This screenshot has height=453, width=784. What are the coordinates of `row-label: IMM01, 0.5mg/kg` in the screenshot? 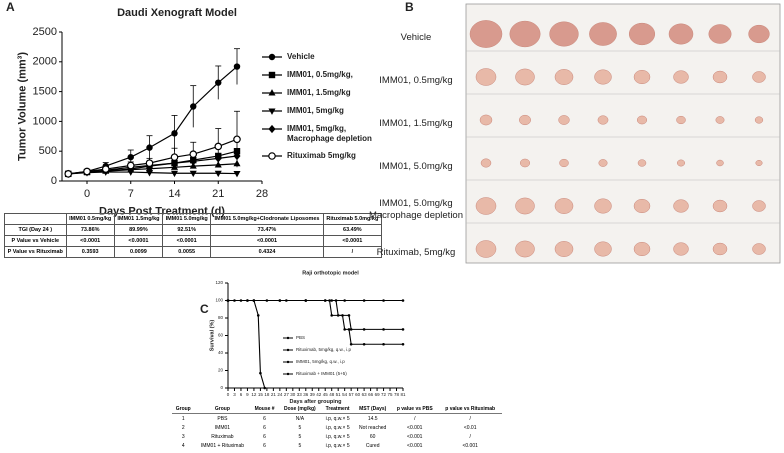 It's located at (416, 80).